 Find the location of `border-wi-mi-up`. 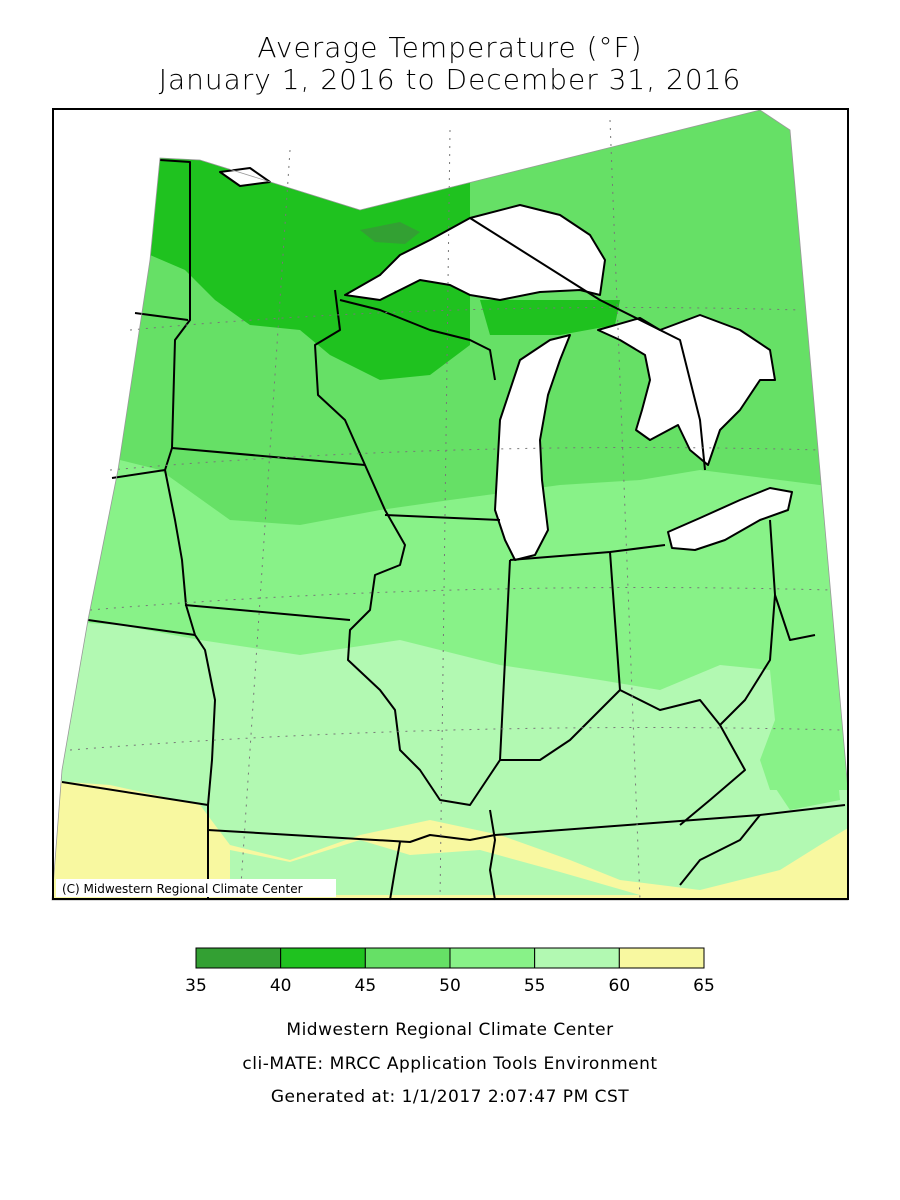

border-wi-mi-up is located at coordinates (417, 340).